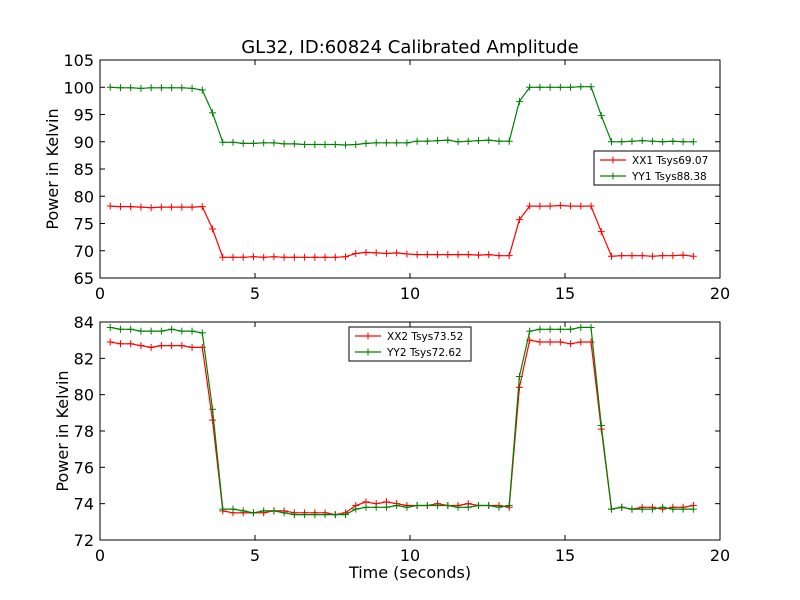 Image resolution: width=800 pixels, height=600 pixels. What do you see at coordinates (84, 169) in the screenshot?
I see `y-tick-label: 85` at bounding box center [84, 169].